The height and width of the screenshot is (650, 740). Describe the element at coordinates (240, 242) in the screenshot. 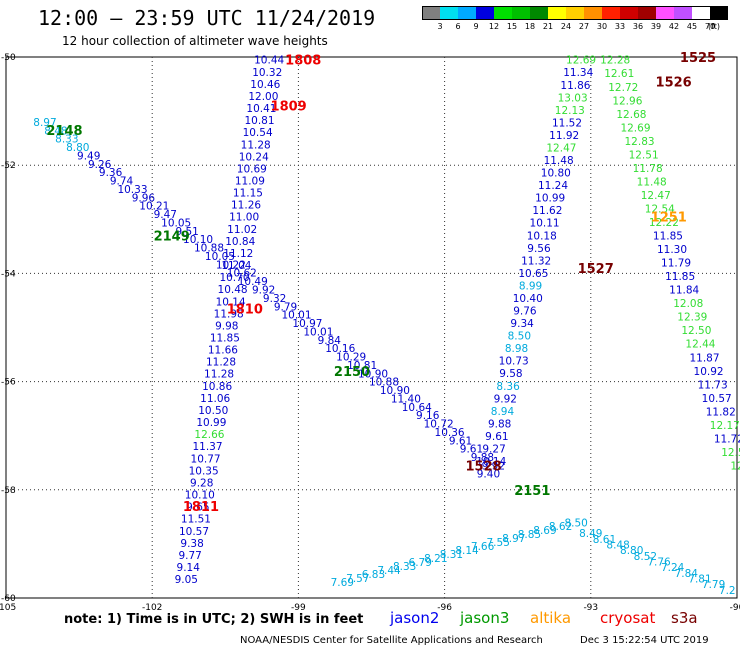

I see `wave-height-value: 10.84` at that location.